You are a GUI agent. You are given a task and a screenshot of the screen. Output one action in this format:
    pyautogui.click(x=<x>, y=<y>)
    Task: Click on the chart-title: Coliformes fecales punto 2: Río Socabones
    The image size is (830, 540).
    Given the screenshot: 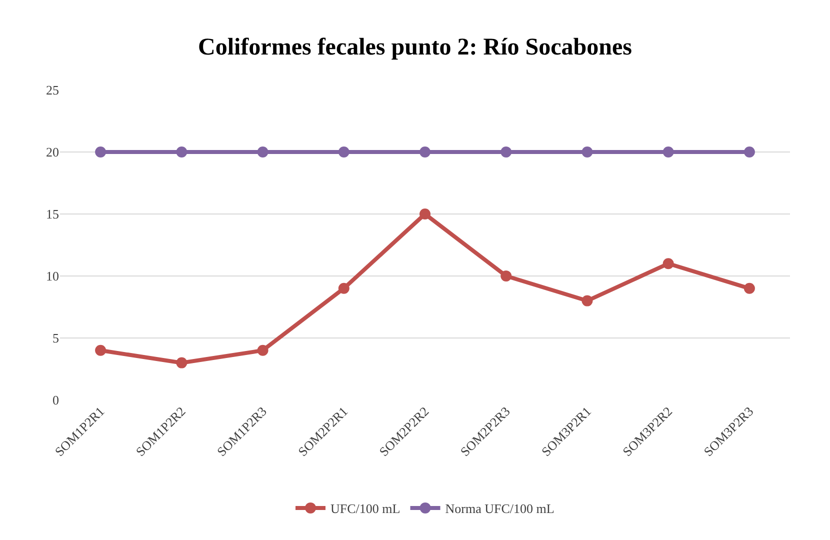 What is the action you would take?
    pyautogui.click(x=415, y=47)
    